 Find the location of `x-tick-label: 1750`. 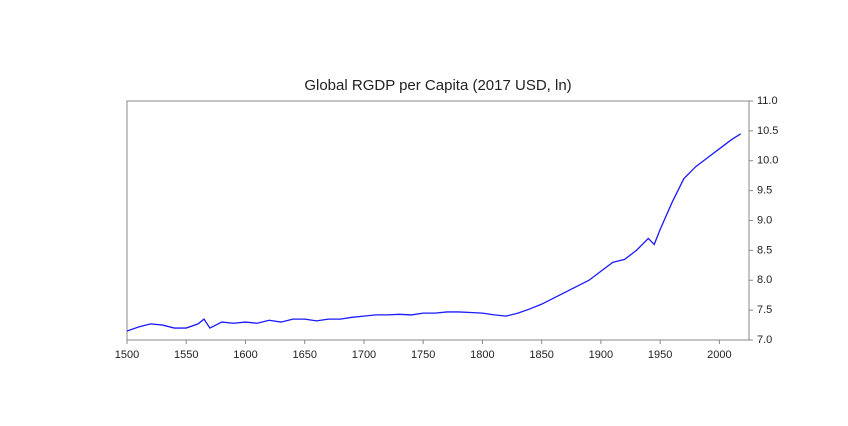

x-tick-label: 1750 is located at coordinates (423, 355).